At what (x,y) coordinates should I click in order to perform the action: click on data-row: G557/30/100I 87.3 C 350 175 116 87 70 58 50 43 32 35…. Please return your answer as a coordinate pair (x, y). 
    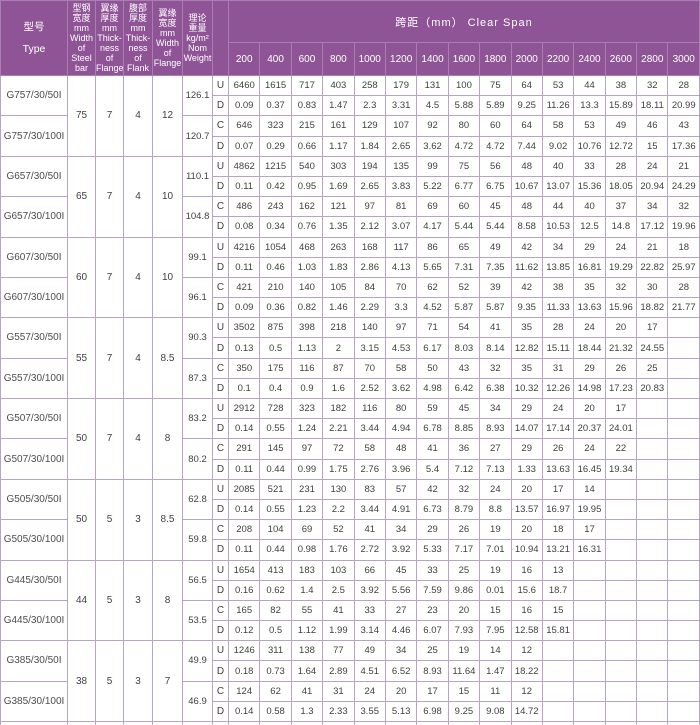
    Looking at the image, I should click on (350, 378).